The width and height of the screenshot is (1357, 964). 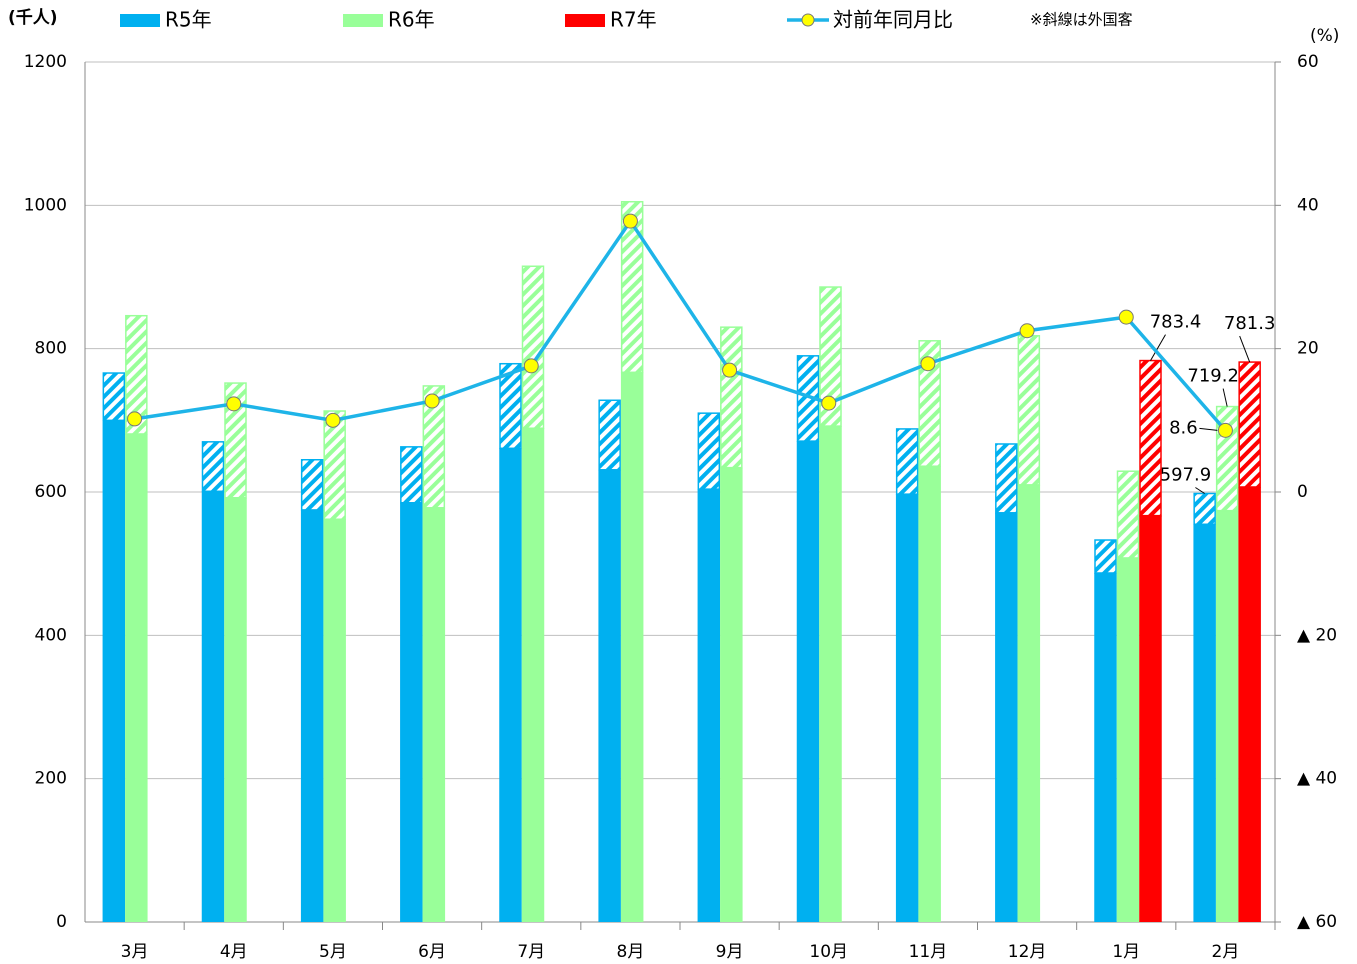 I want to click on y2-tick-label: ▲ 40, so click(x=1317, y=779).